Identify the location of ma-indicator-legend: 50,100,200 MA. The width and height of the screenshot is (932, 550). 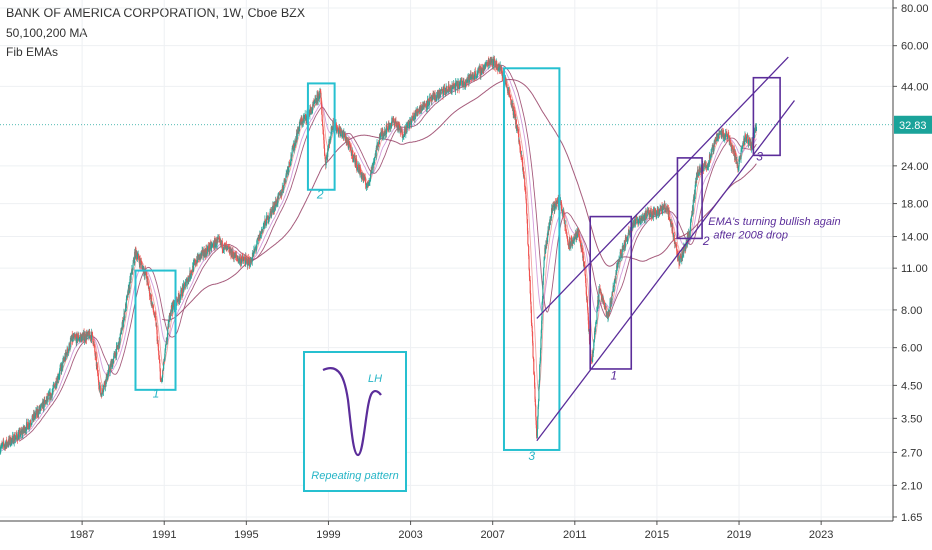
(47, 33).